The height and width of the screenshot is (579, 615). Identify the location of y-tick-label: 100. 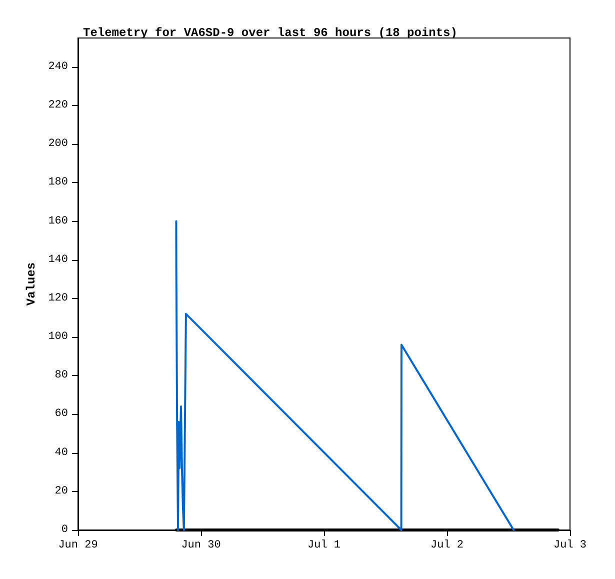
(58, 337).